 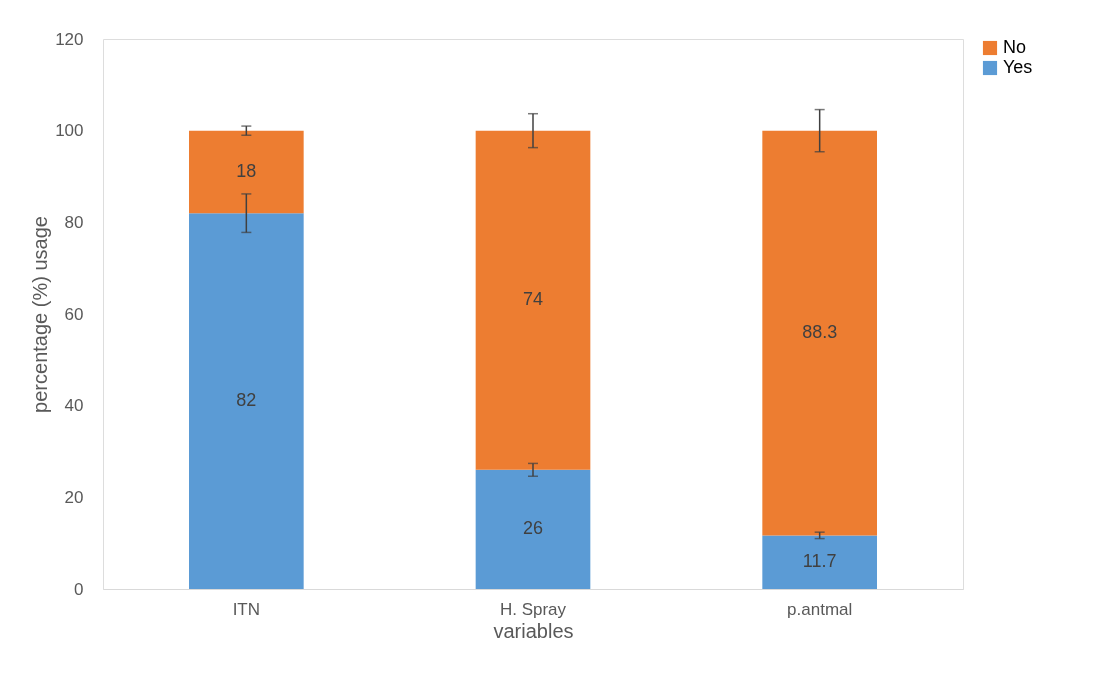 I want to click on data-label: 74, so click(x=533, y=299).